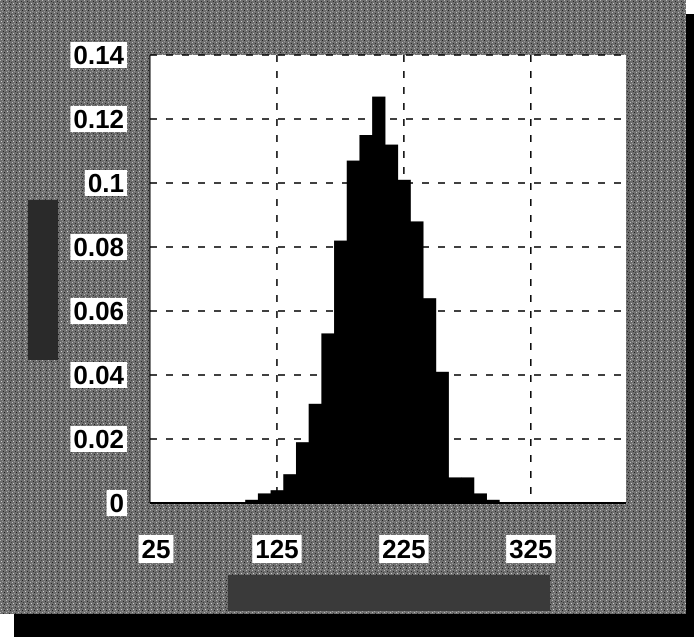  What do you see at coordinates (689, 325) in the screenshot?
I see `panel-shadow-right` at bounding box center [689, 325].